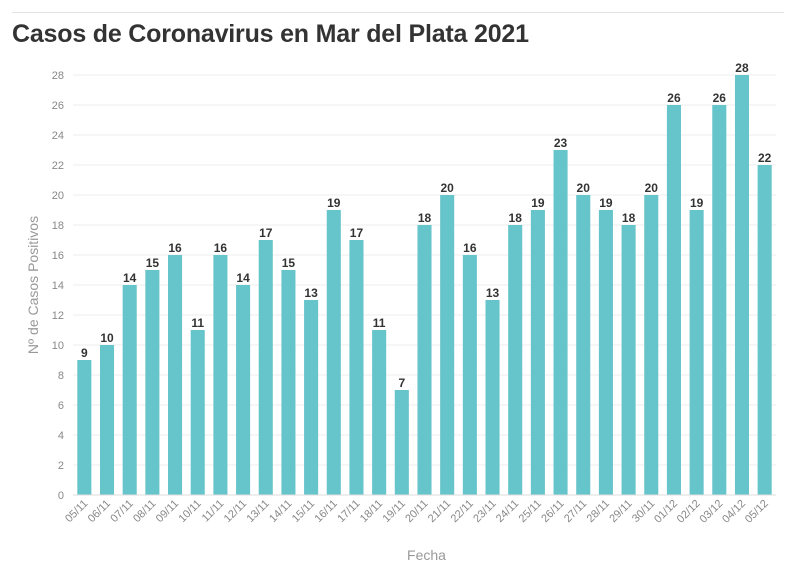 This screenshot has height=575, width=796. What do you see at coordinates (720, 98) in the screenshot?
I see `bar-value-label: 26` at bounding box center [720, 98].